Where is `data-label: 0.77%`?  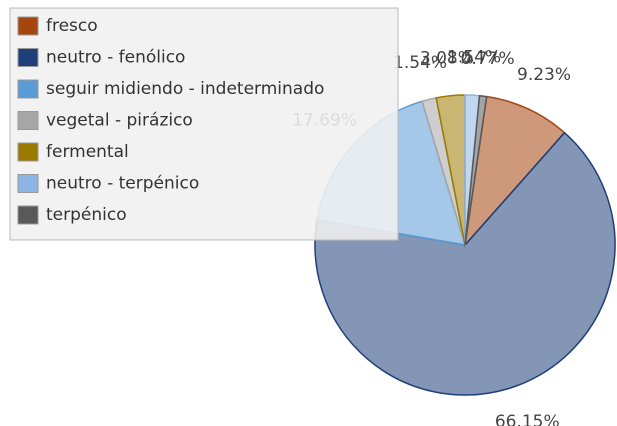
data-label: 0.77% is located at coordinates (488, 59).